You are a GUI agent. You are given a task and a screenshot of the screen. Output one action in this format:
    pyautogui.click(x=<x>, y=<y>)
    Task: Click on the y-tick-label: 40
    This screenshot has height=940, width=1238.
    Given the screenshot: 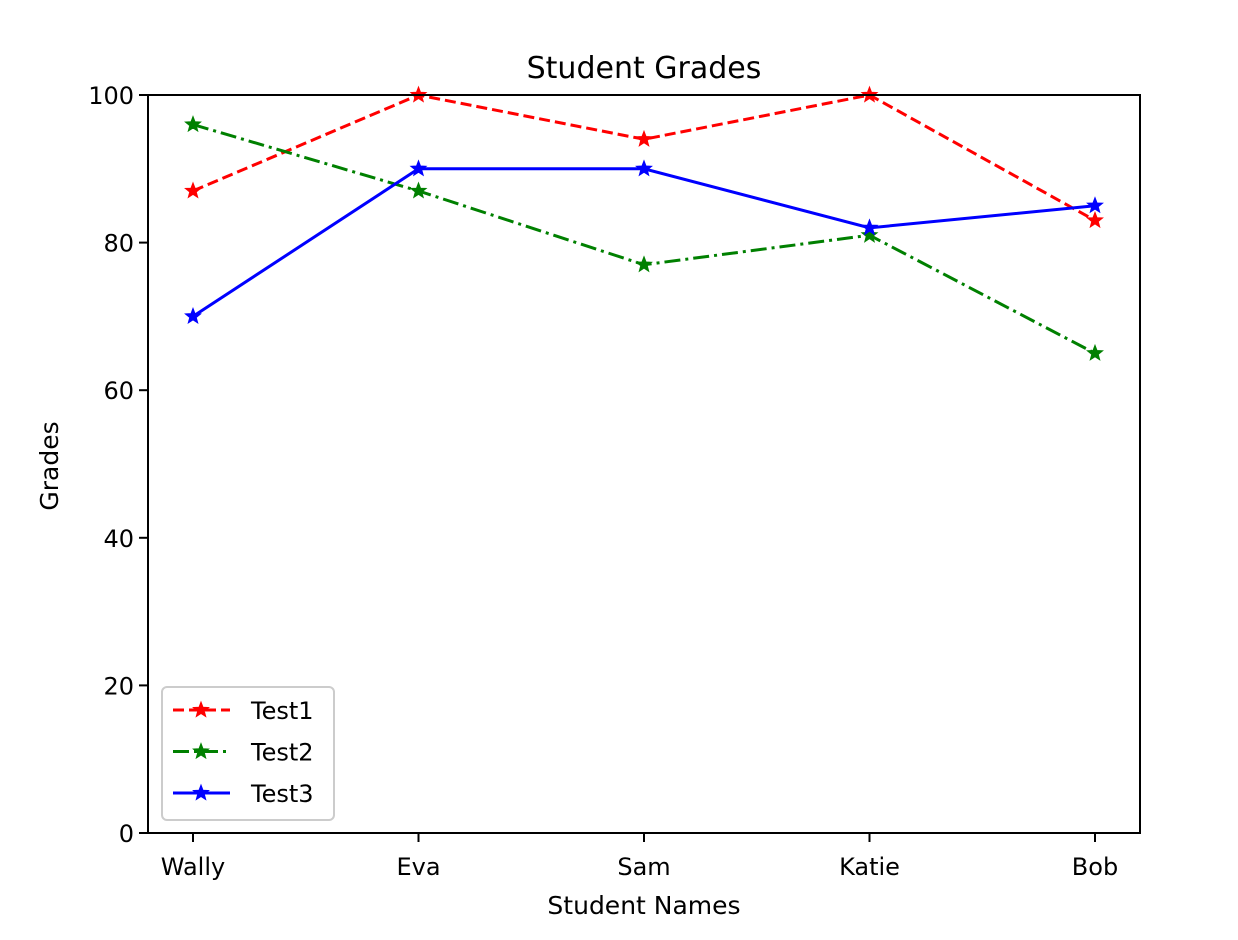 What is the action you would take?
    pyautogui.click(x=118, y=539)
    